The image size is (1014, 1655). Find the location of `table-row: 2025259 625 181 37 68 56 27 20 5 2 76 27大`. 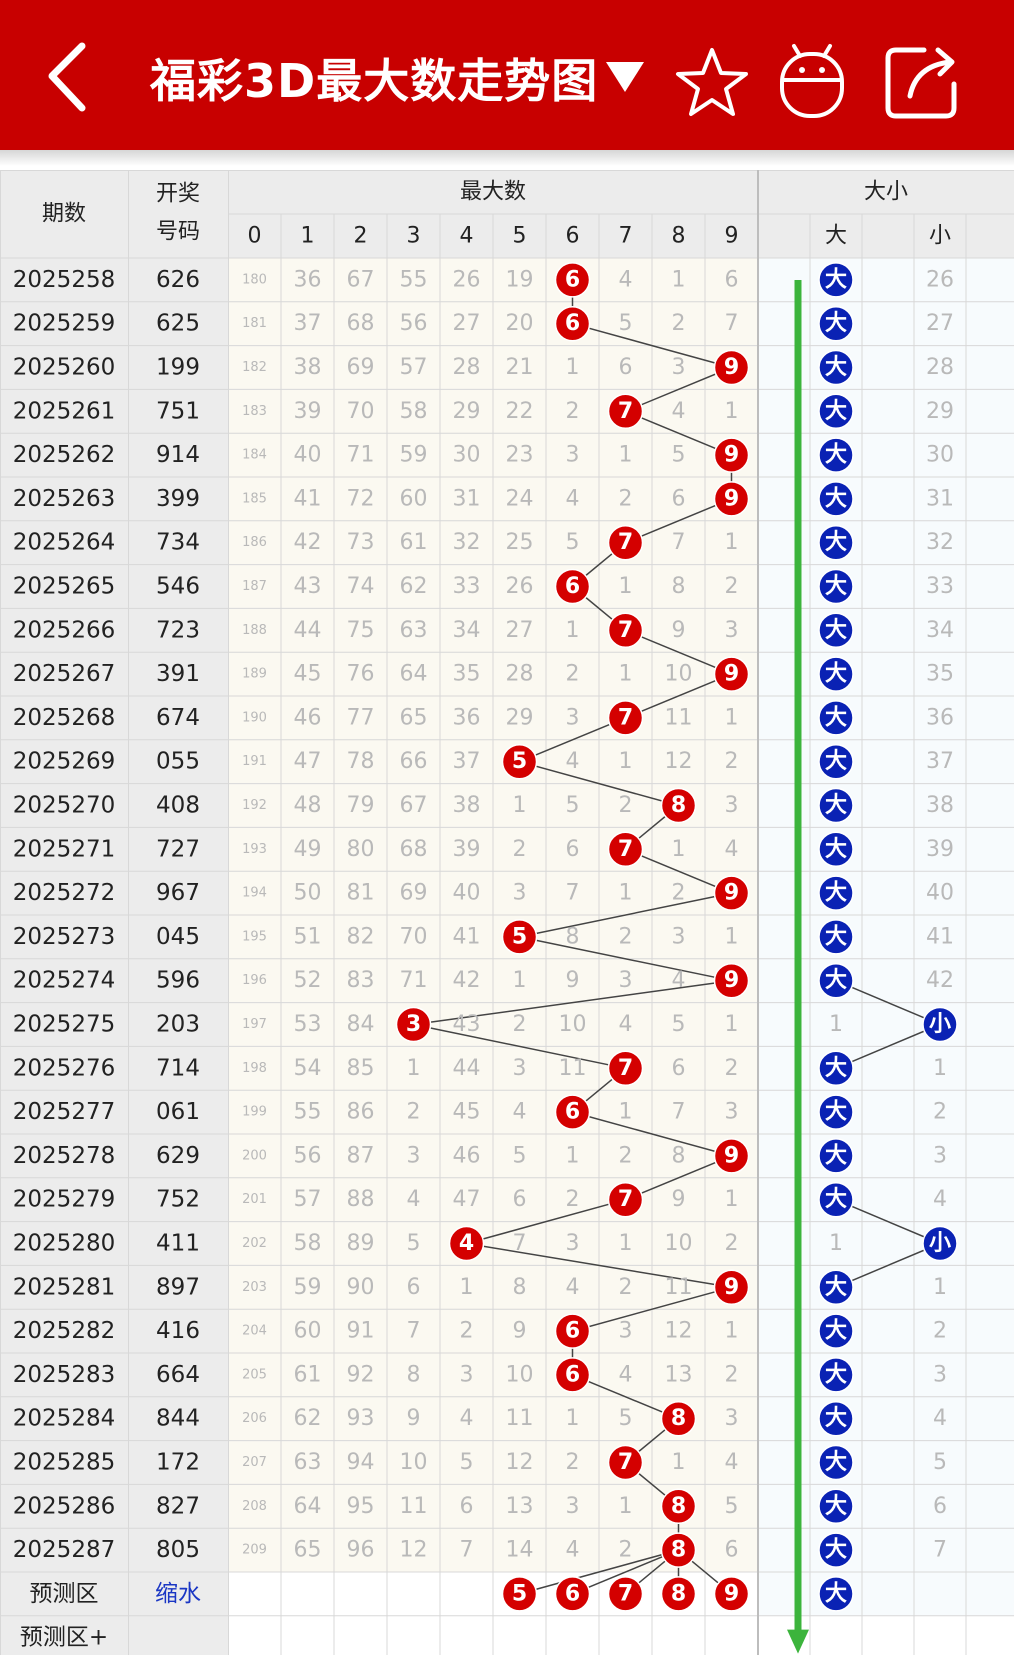

table-row: 2025259 625 181 37 68 56 27 20 5 2 76 27大 is located at coordinates (483, 323).